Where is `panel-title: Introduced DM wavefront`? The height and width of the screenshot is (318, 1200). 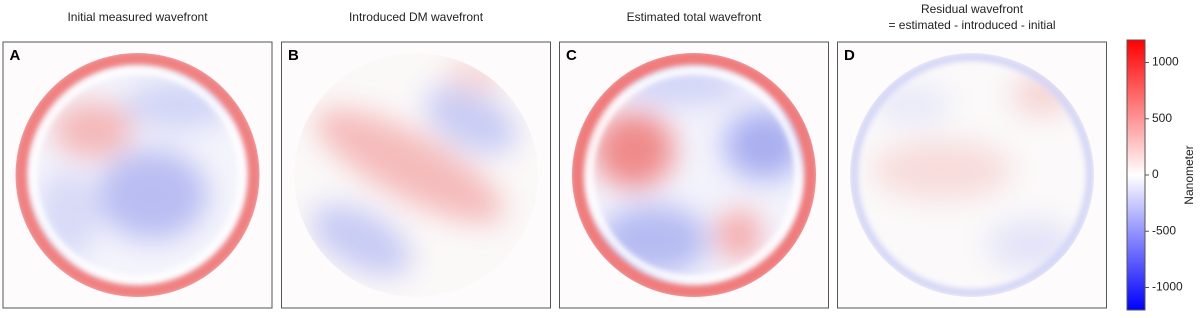
panel-title: Introduced DM wavefront is located at coordinates (416, 17).